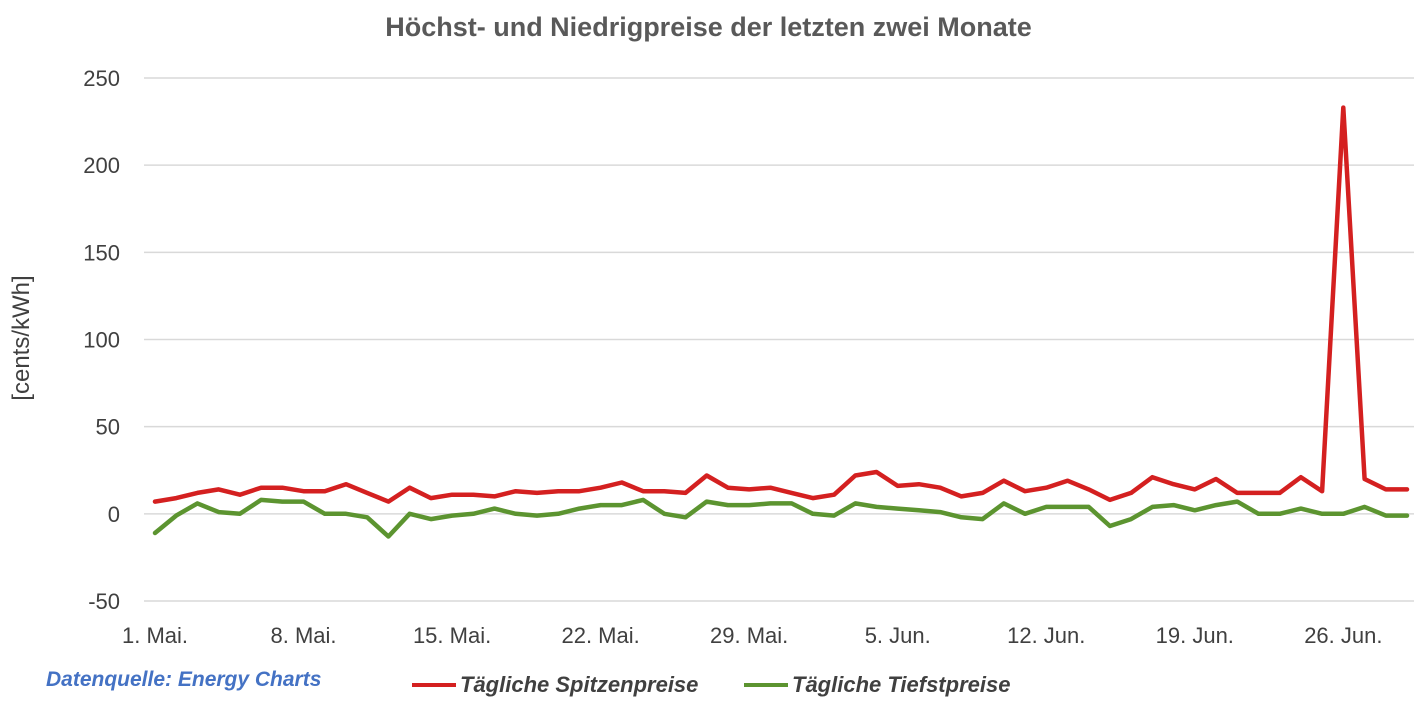  I want to click on legend-item-peak: Tägliche Spitzenpreise, so click(555, 685).